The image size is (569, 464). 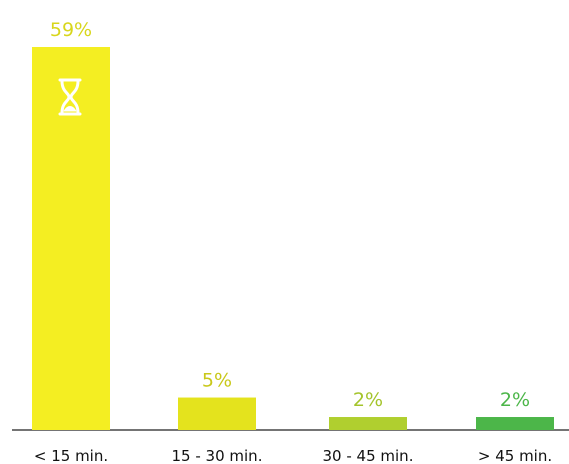 I want to click on category-label: 15 - 30 min., so click(x=217, y=455).